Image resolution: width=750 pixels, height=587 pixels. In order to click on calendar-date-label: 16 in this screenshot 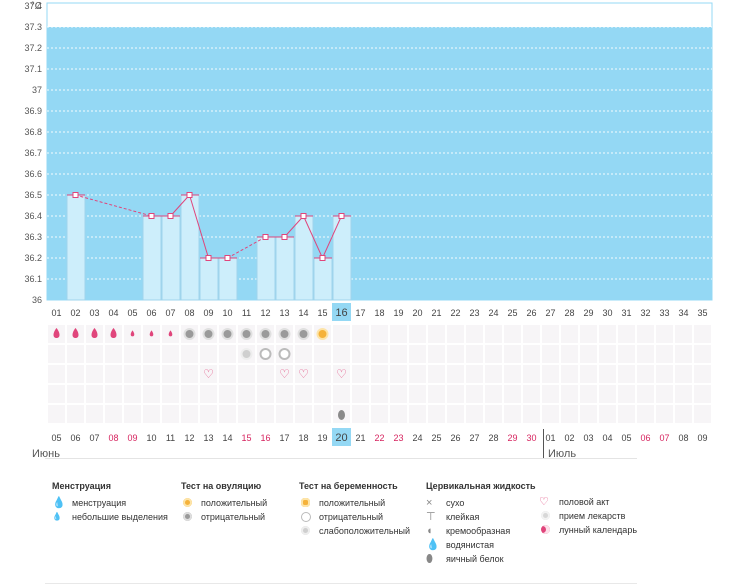, I will do `click(265, 438)`.